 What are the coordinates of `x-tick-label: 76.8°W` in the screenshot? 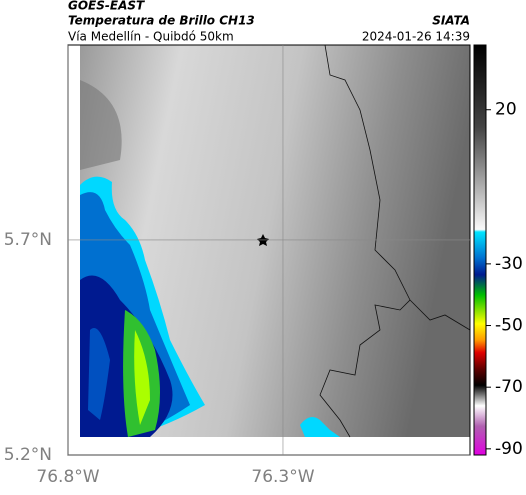 It's located at (67, 477).